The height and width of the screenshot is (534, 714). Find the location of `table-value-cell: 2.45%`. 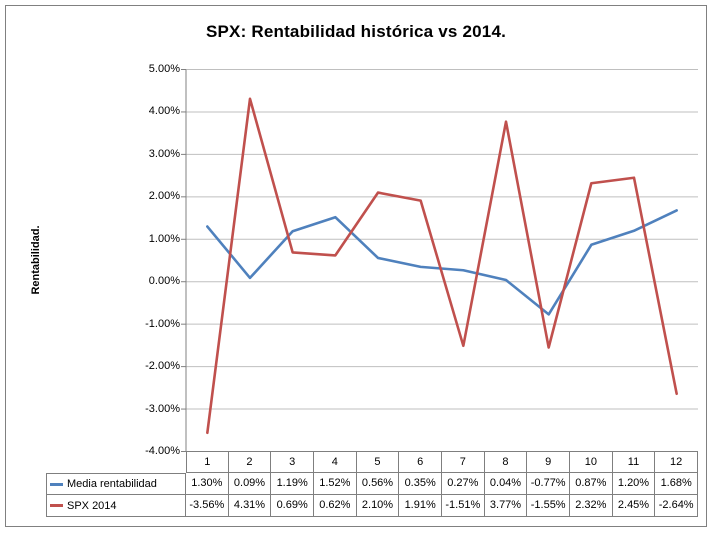

table-value-cell: 2.45% is located at coordinates (634, 506).